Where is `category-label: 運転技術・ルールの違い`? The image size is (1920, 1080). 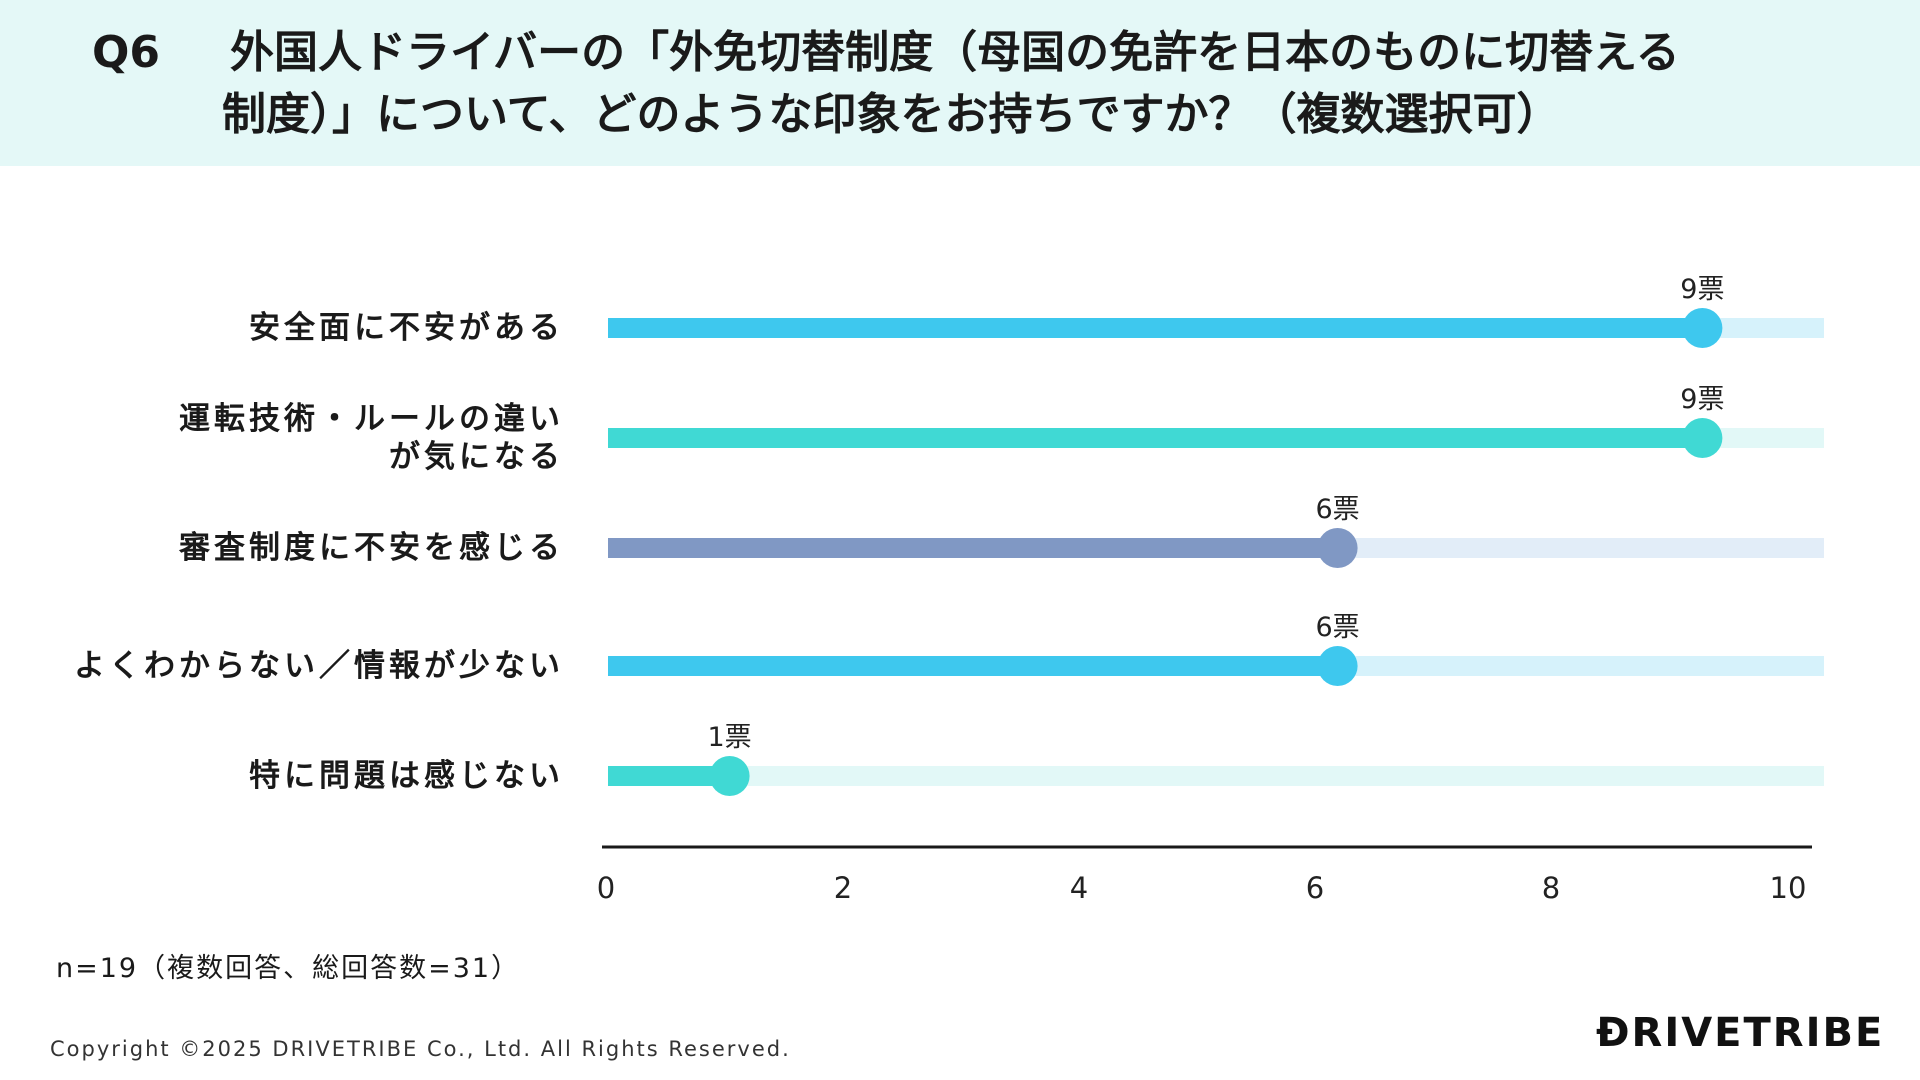 category-label: 運転技術・ルールの違い is located at coordinates (371, 419).